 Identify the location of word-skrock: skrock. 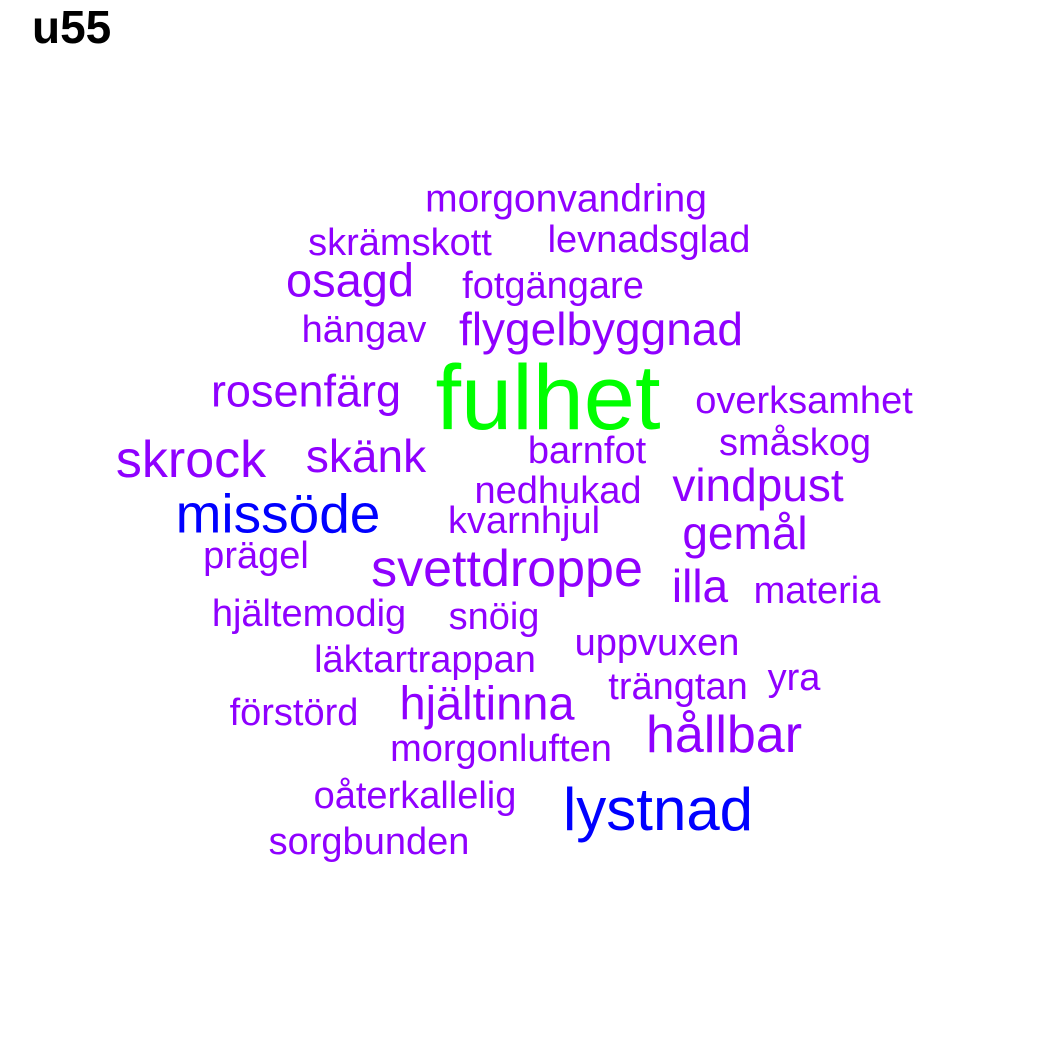
(191, 460).